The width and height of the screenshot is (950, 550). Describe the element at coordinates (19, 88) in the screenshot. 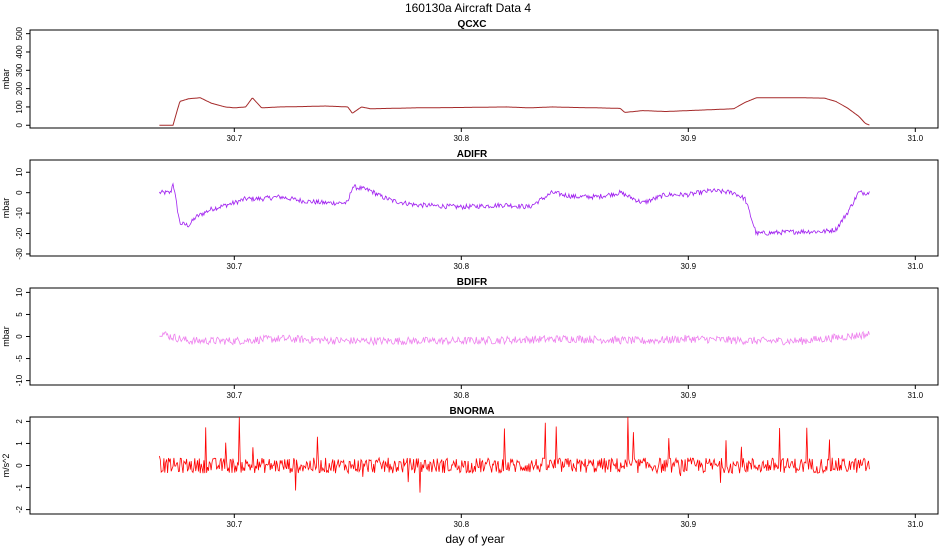

I see `y-tick-label: 200` at that location.